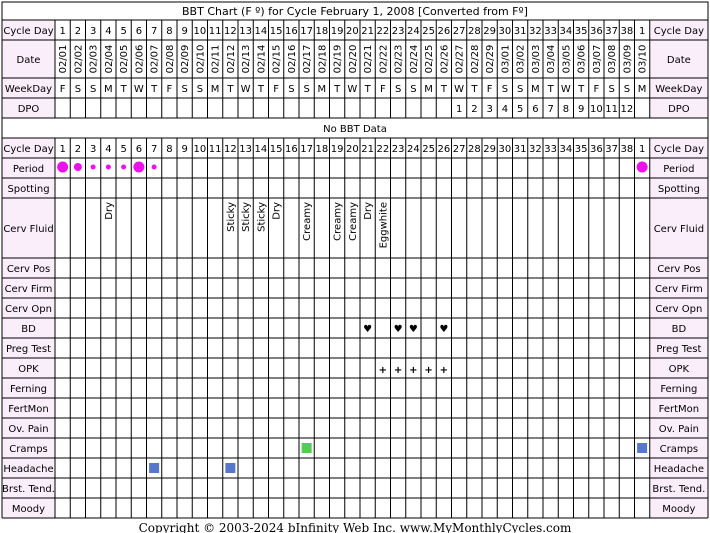 The height and width of the screenshot is (533, 710). What do you see at coordinates (28, 269) in the screenshot?
I see `row-label-left: Cerv Pos` at bounding box center [28, 269].